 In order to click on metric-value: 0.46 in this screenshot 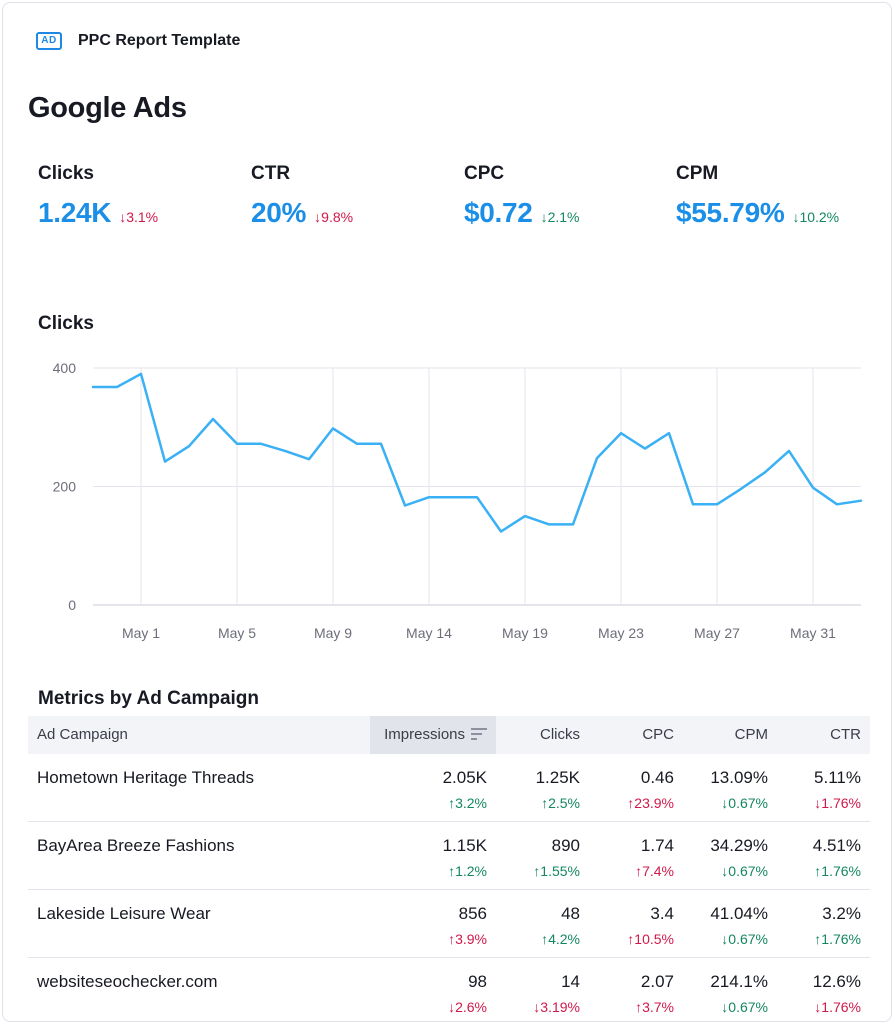, I will do `click(657, 777)`.